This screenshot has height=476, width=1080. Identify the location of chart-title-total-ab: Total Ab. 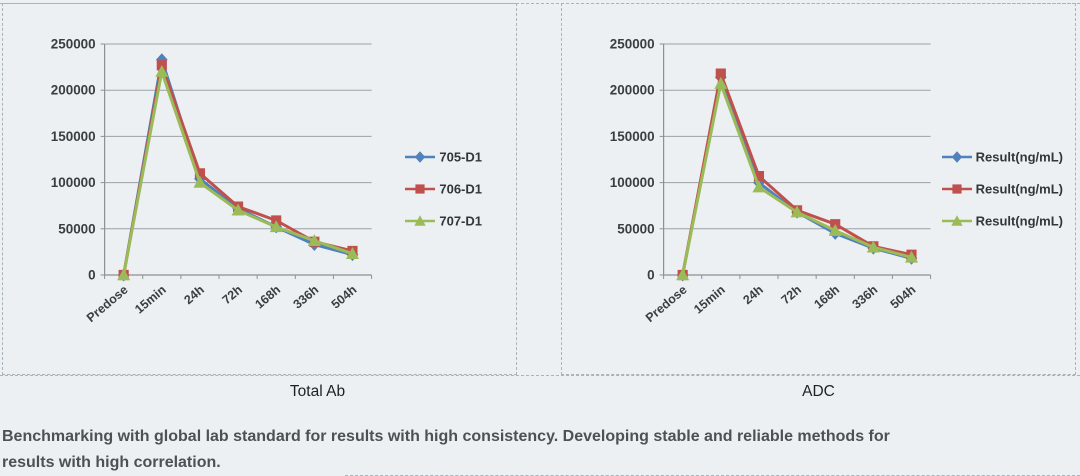
(317, 391).